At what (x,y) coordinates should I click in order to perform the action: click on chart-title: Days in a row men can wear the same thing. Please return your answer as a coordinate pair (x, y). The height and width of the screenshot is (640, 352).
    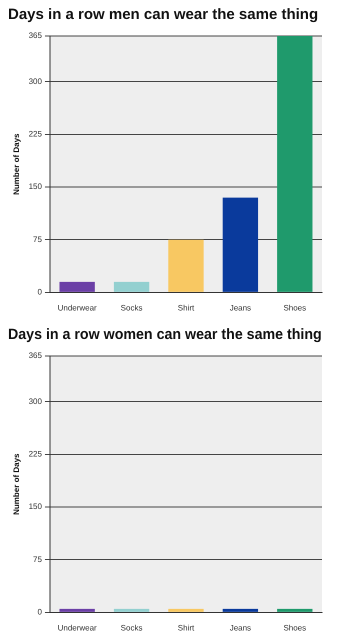
    Looking at the image, I should click on (163, 15).